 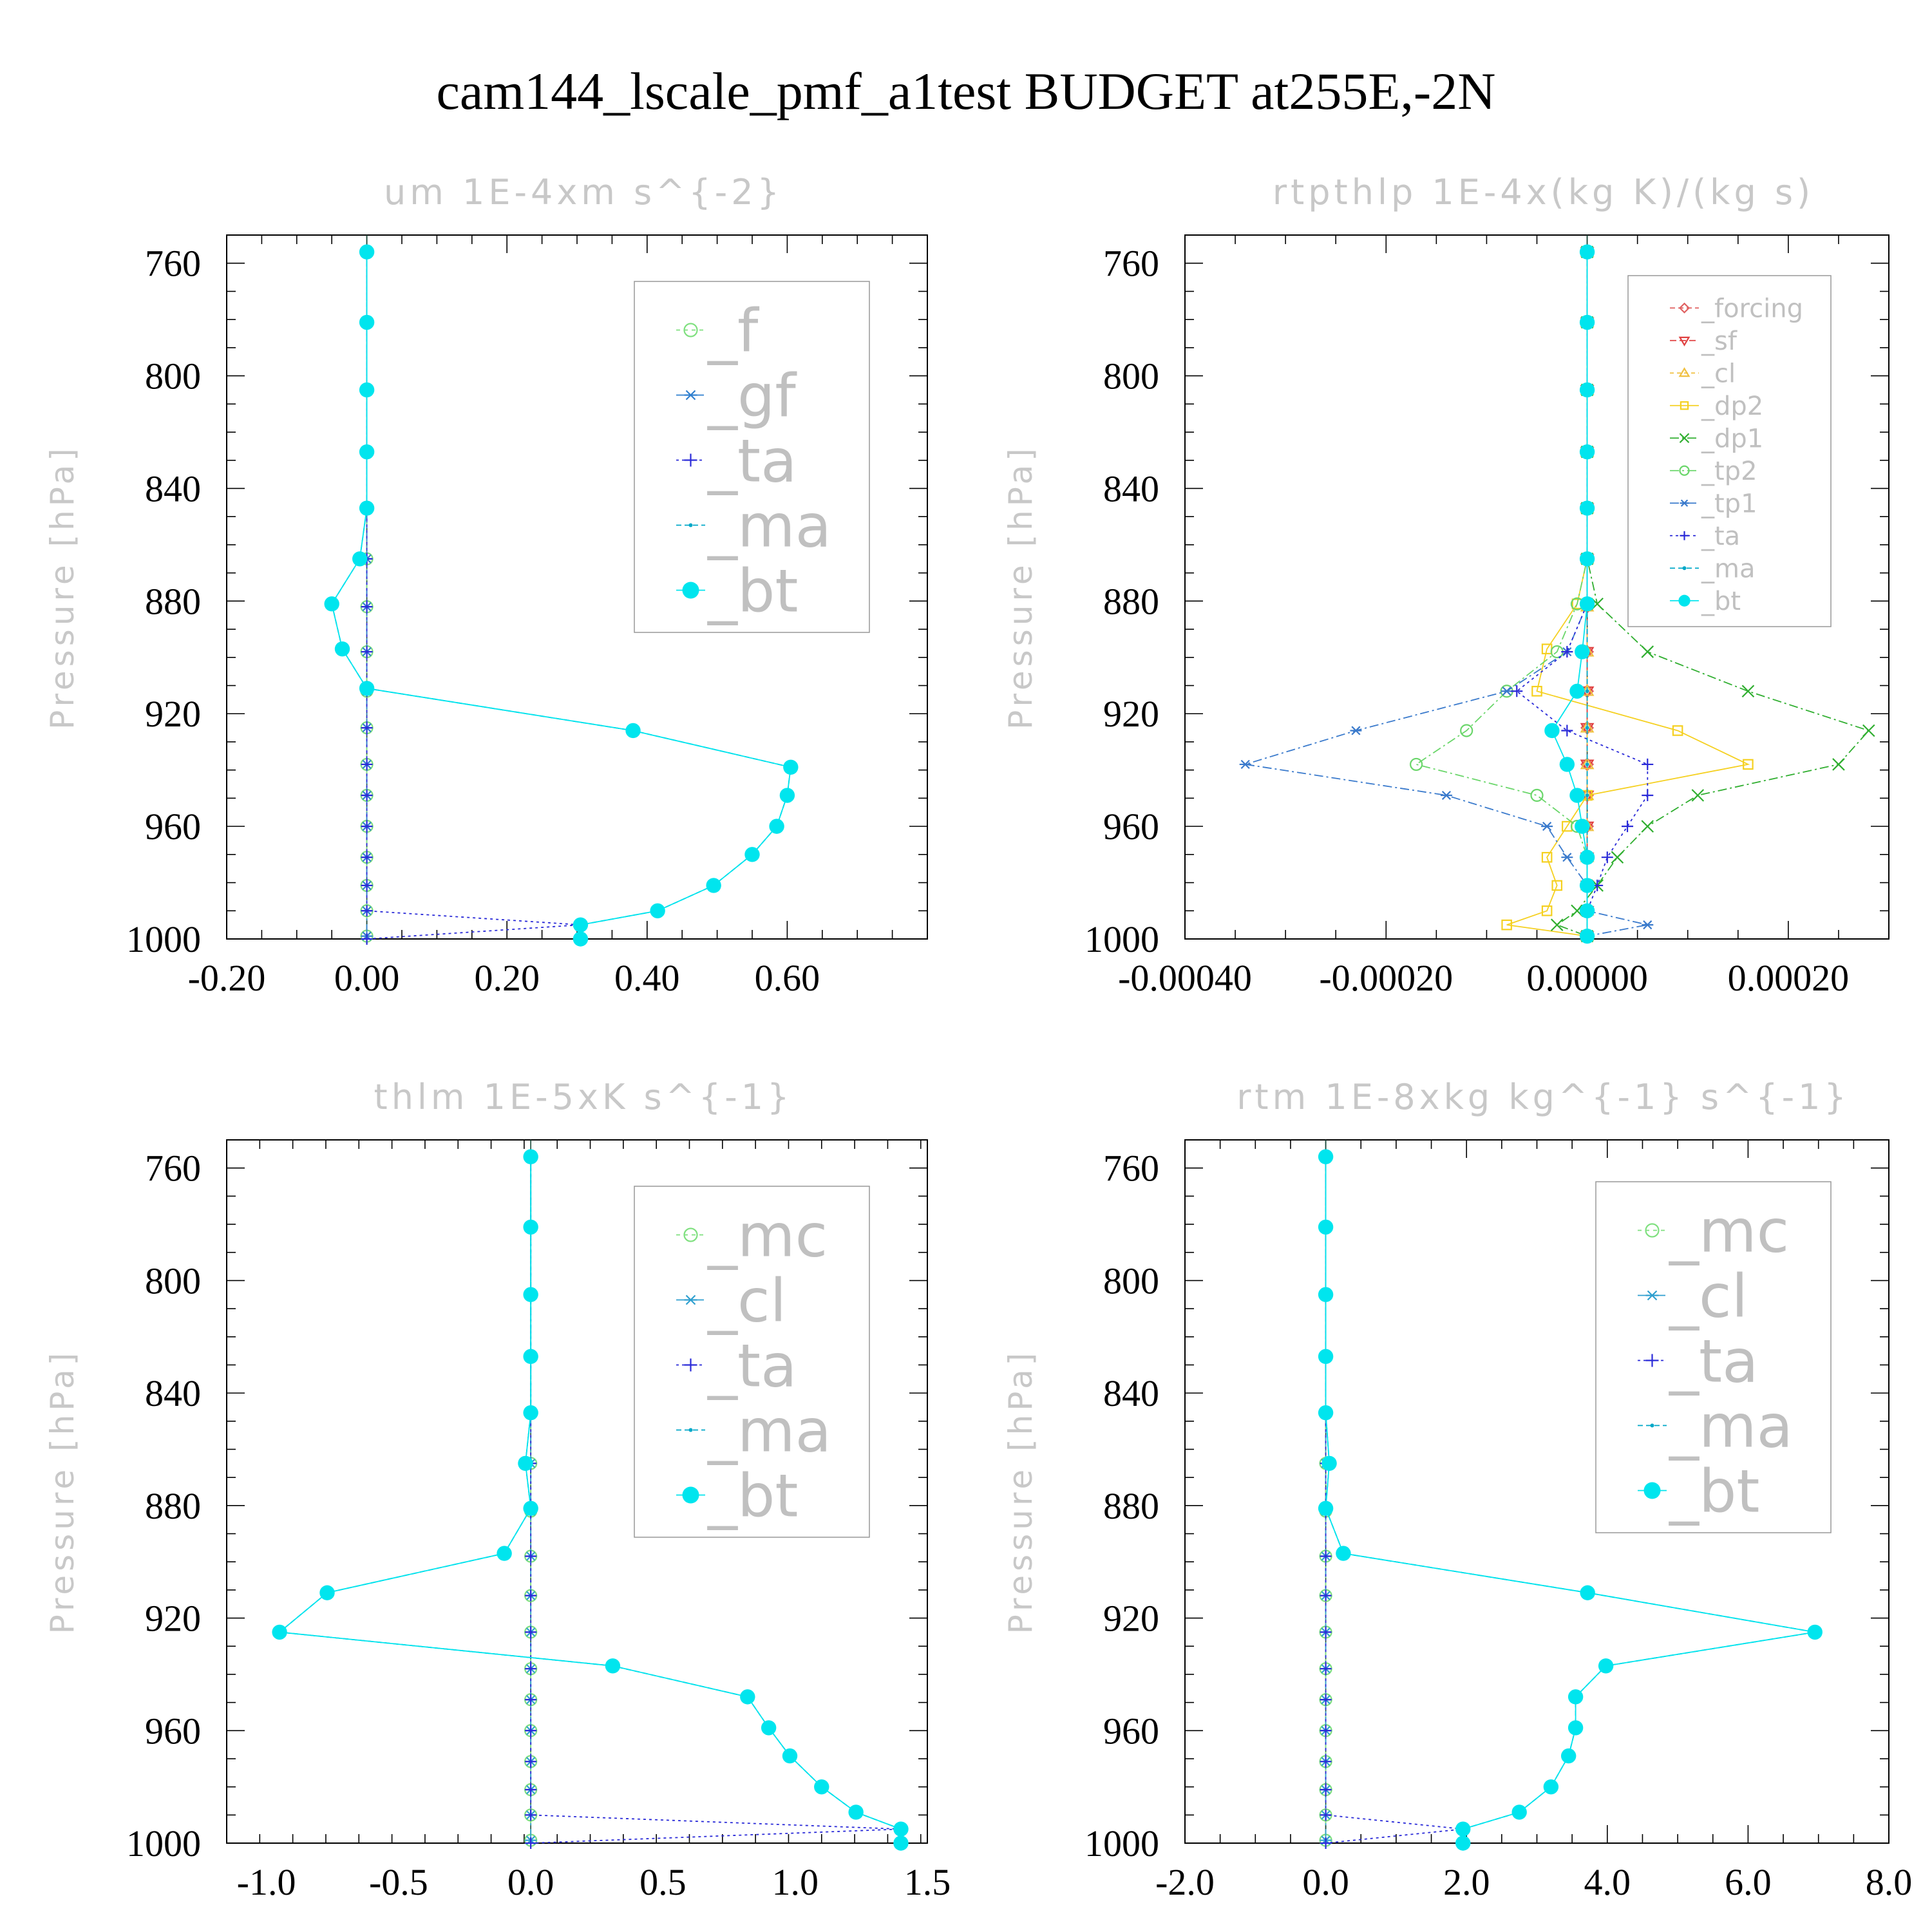 I want to click on x-tick-label: 0.5, so click(x=663, y=1882).